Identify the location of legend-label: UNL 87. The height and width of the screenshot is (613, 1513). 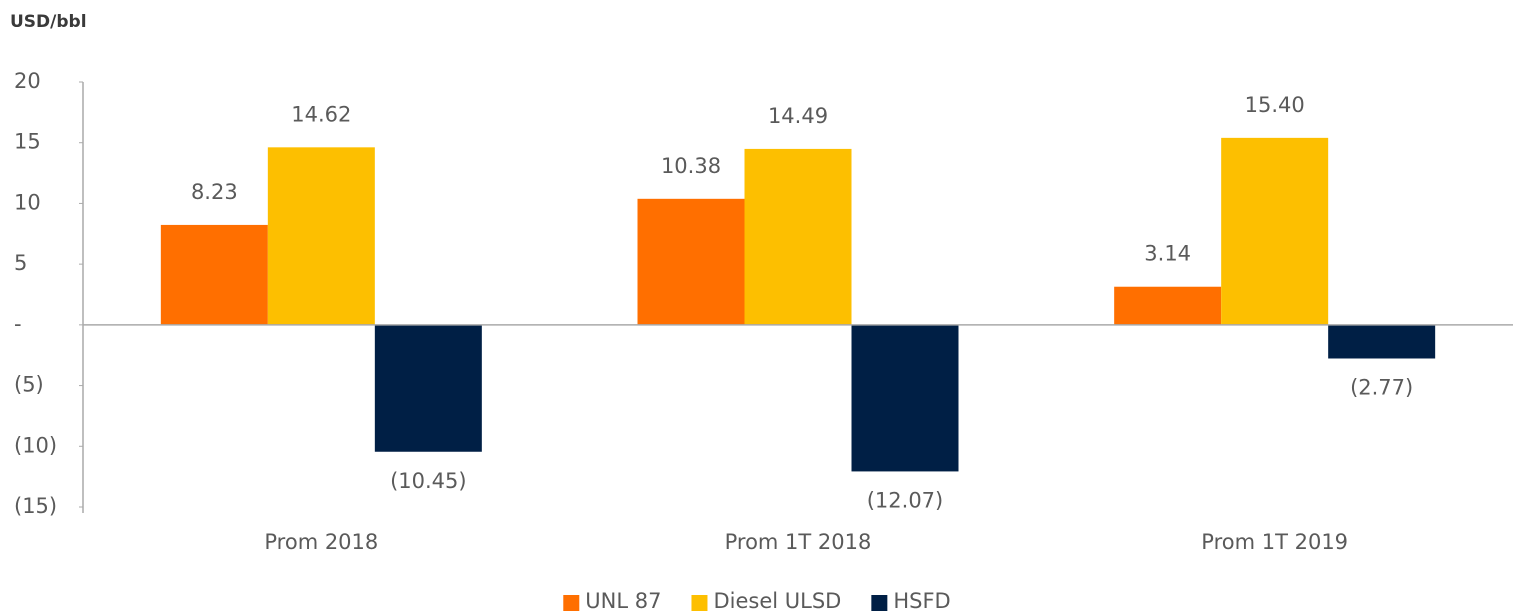
(623, 601).